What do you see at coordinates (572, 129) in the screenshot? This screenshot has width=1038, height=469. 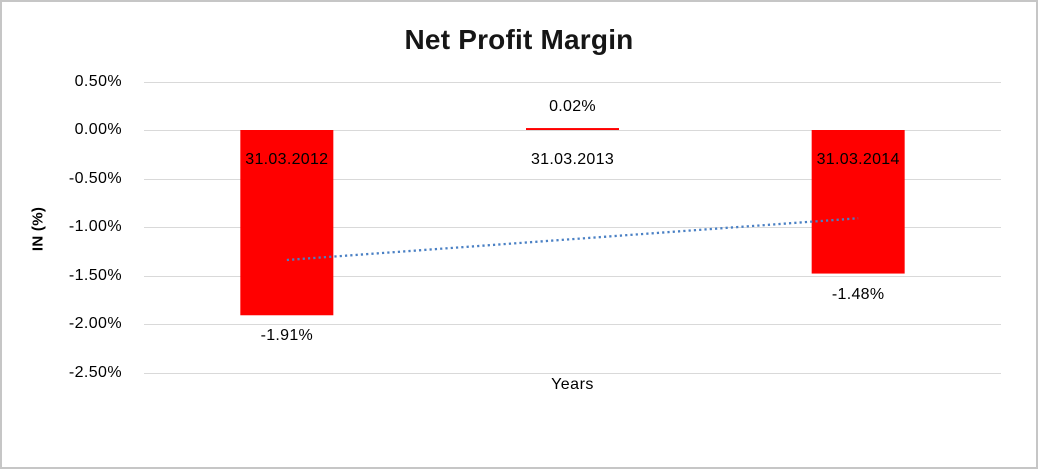 I see `bar-31.03.2013` at bounding box center [572, 129].